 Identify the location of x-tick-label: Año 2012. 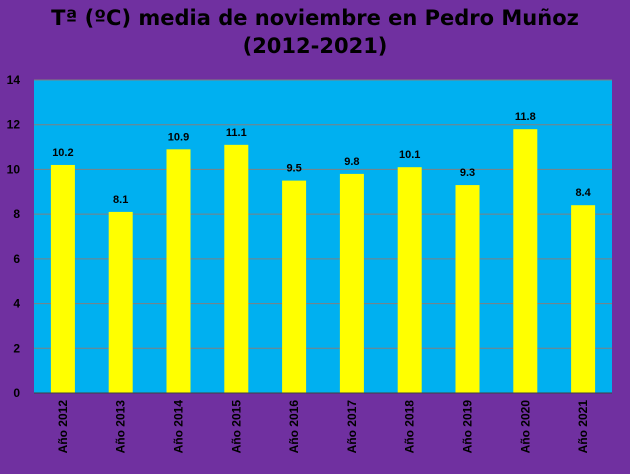
(63, 427).